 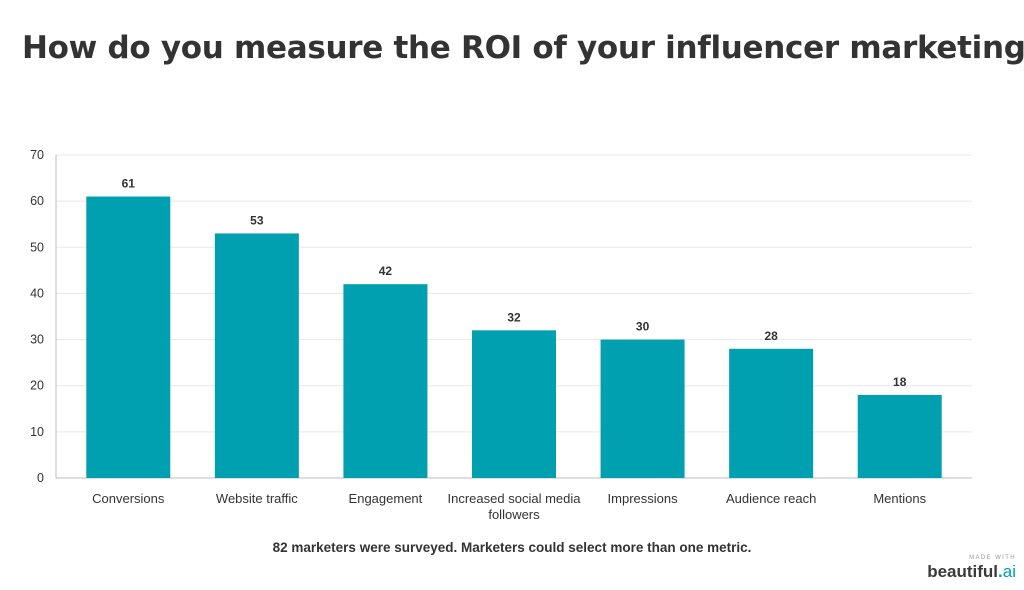 What do you see at coordinates (514, 317) in the screenshot?
I see `bar-value-label: 32` at bounding box center [514, 317].